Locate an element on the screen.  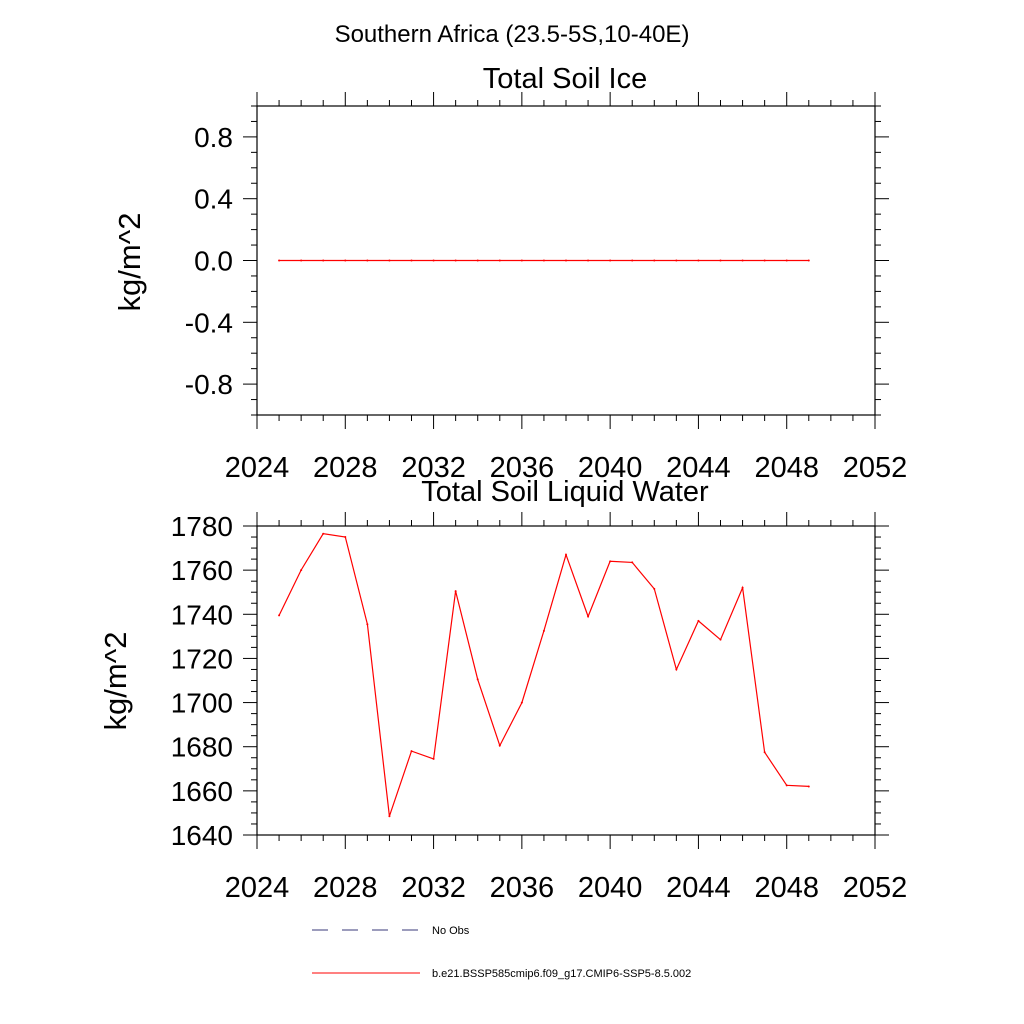
y-tick-label: 1720 is located at coordinates (202, 658).